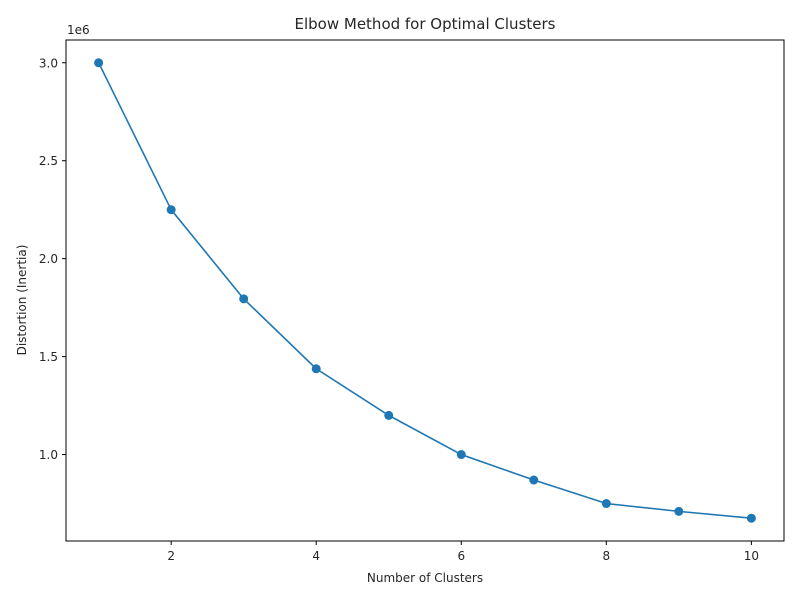 The height and width of the screenshot is (600, 800). What do you see at coordinates (48, 455) in the screenshot?
I see `y-tick-label: 1.0` at bounding box center [48, 455].